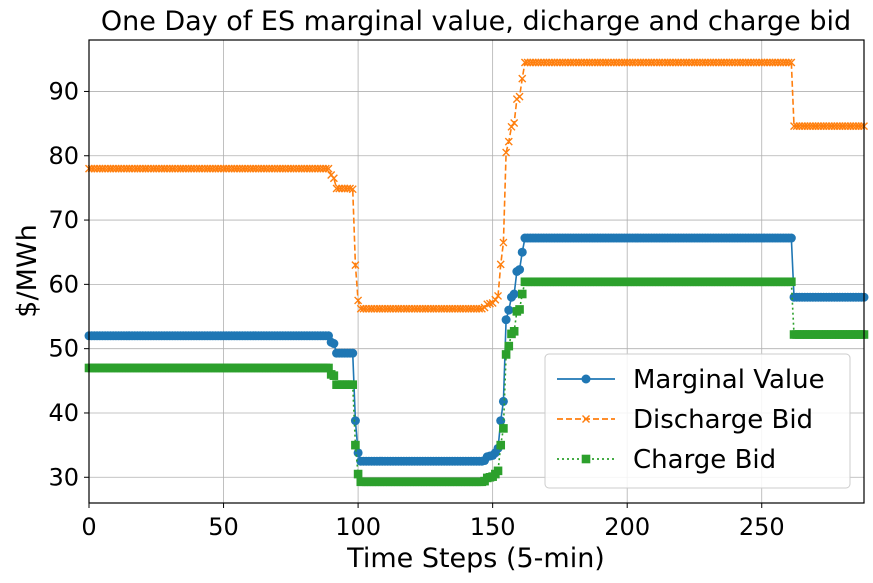  I want to click on y-tick-label: 60, so click(63, 284).